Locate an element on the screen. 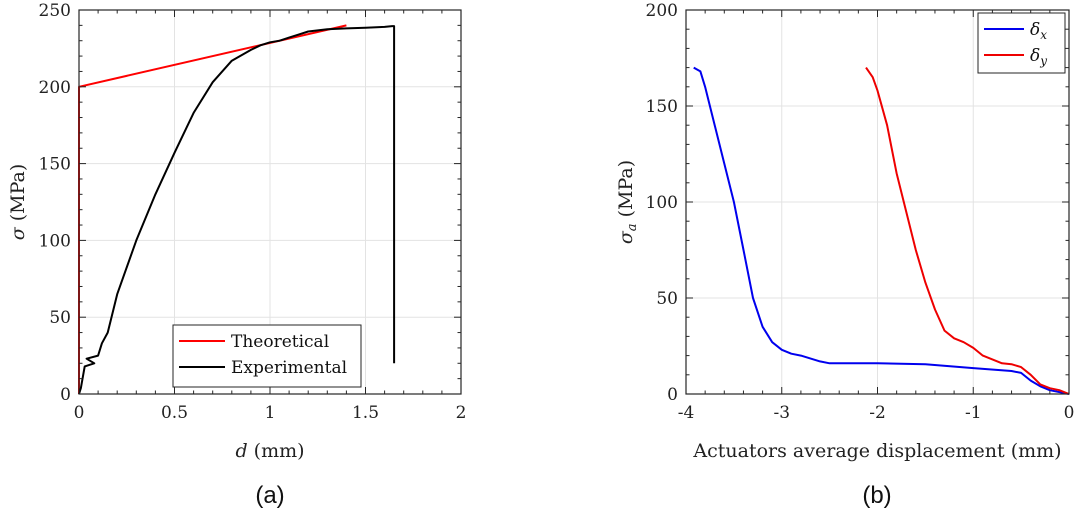 The image size is (1080, 516). series-line-δy is located at coordinates (967, 231).